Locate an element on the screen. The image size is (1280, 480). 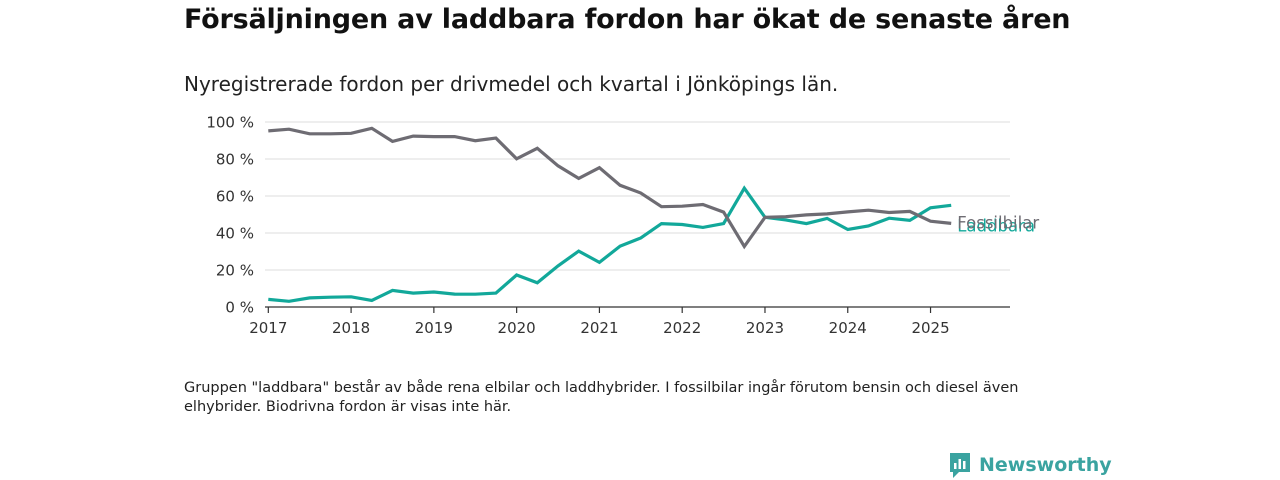
y-tick-label: 60 % is located at coordinates (235, 197).